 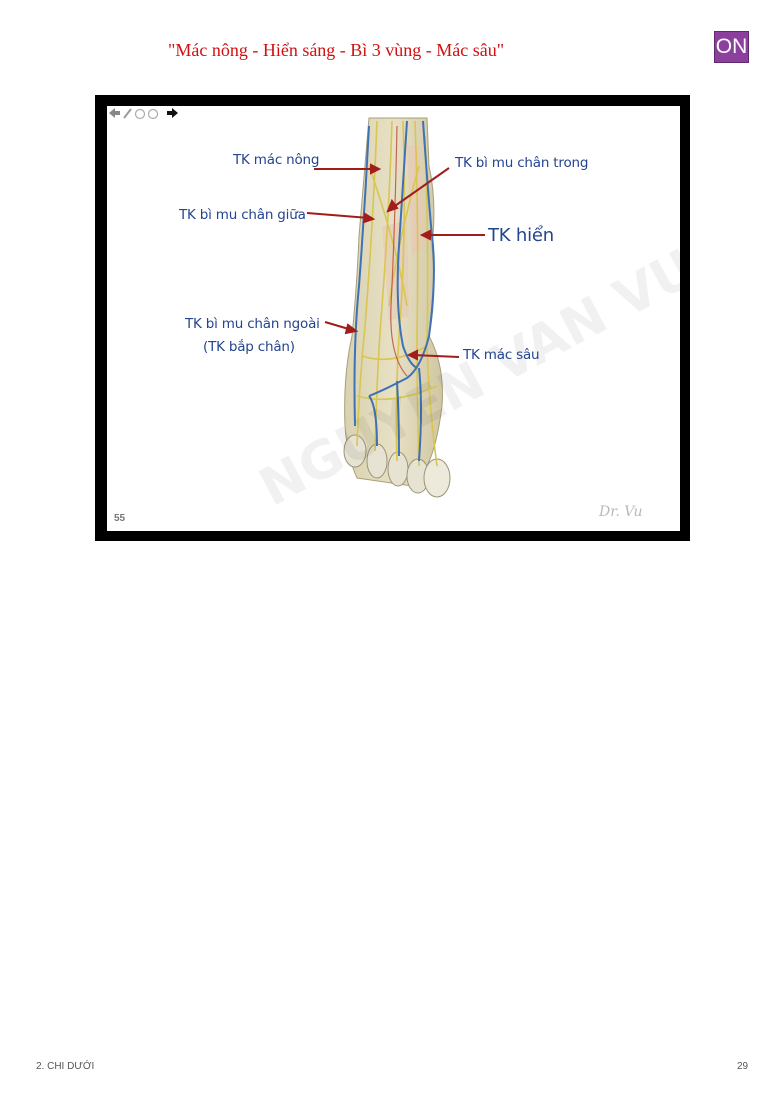 I want to click on label-mac-nong: TK mác nông, so click(x=276, y=160).